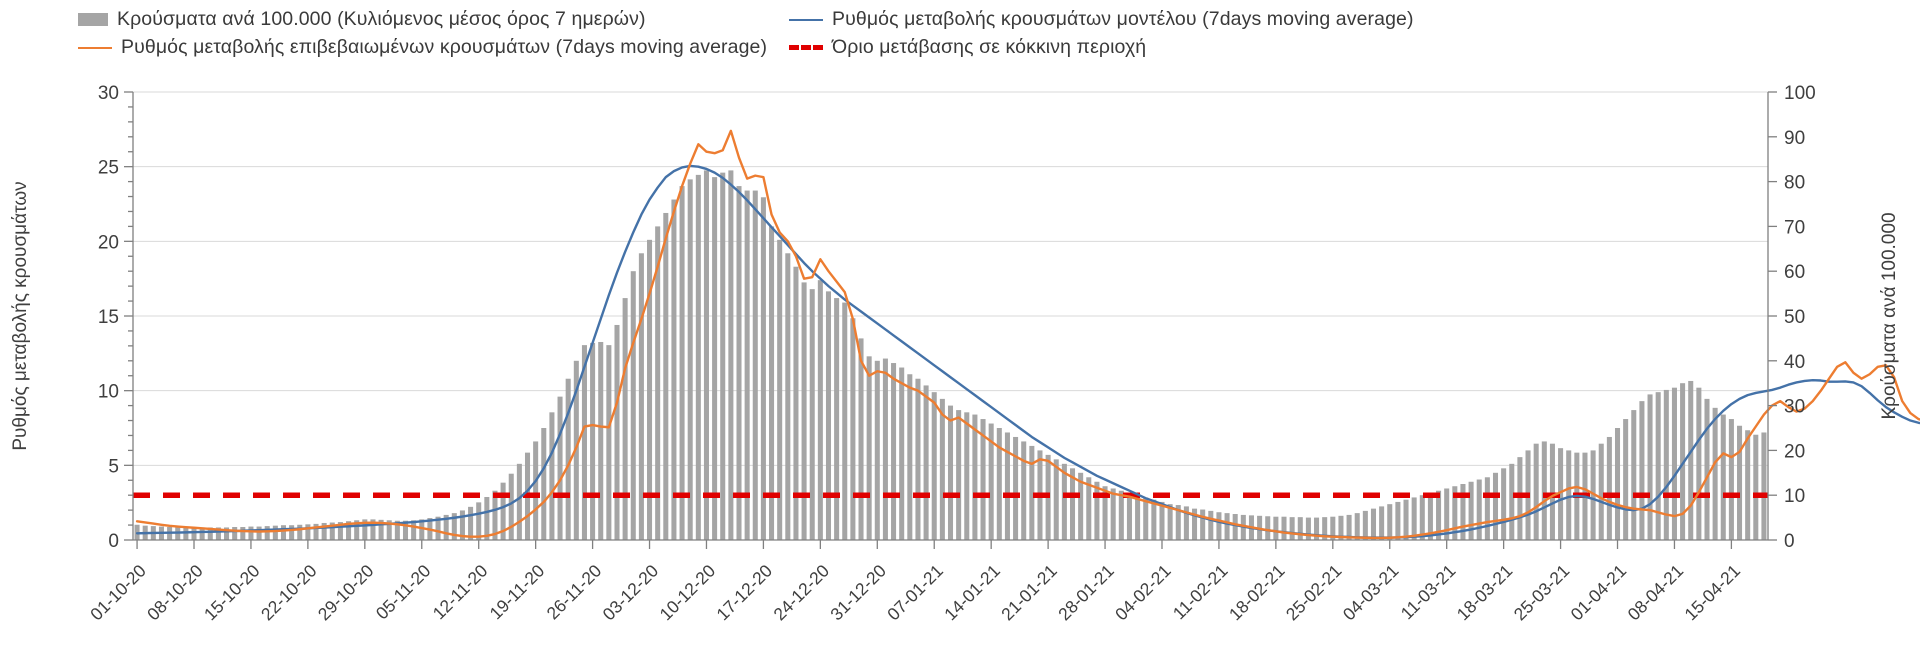 Image resolution: width=1920 pixels, height=649 pixels. I want to click on x-axis-tick-label: 11-02-21, so click(1200, 592).